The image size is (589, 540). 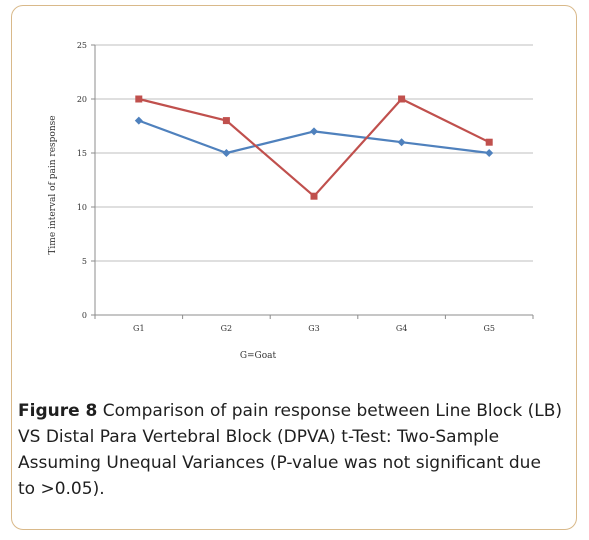 What do you see at coordinates (84, 261) in the screenshot?
I see `y-tick-label: 5` at bounding box center [84, 261].